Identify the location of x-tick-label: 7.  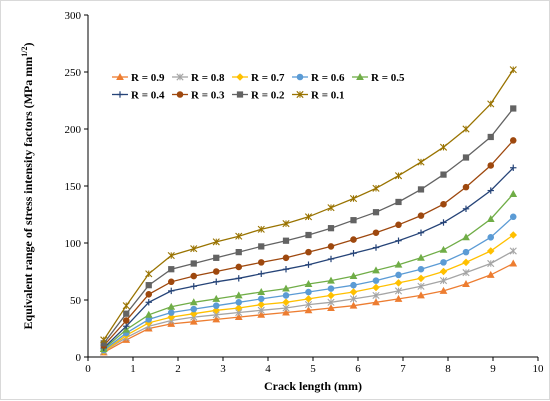
(403, 369).